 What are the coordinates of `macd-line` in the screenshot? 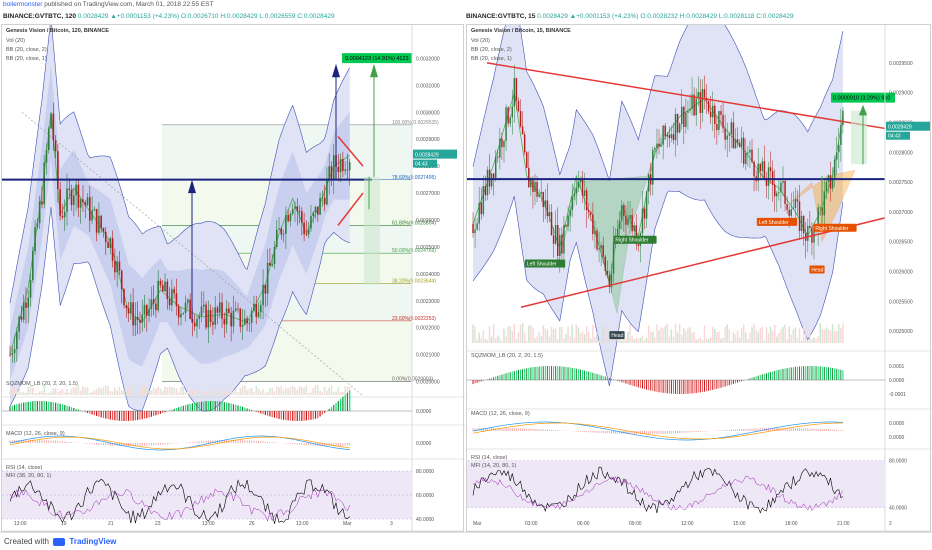 It's located at (657, 431).